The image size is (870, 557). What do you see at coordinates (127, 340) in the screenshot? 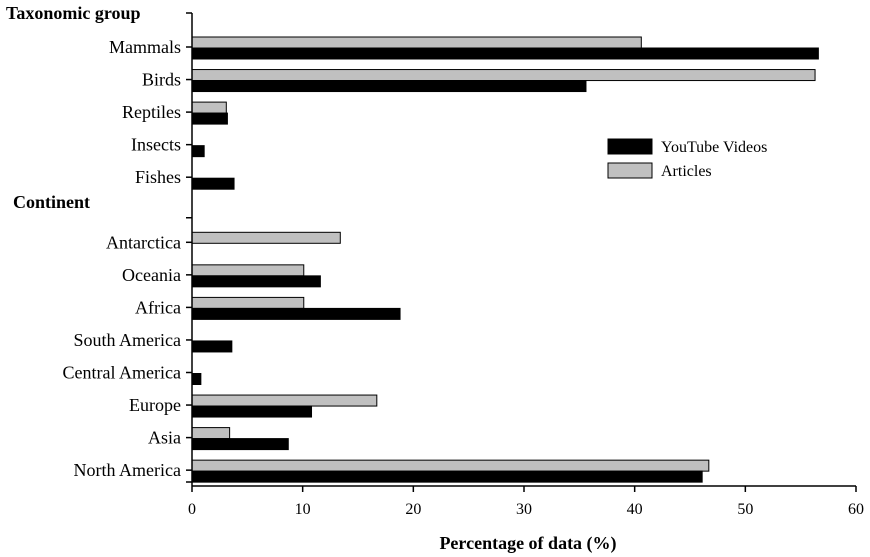
I see `category-label: South America` at bounding box center [127, 340].